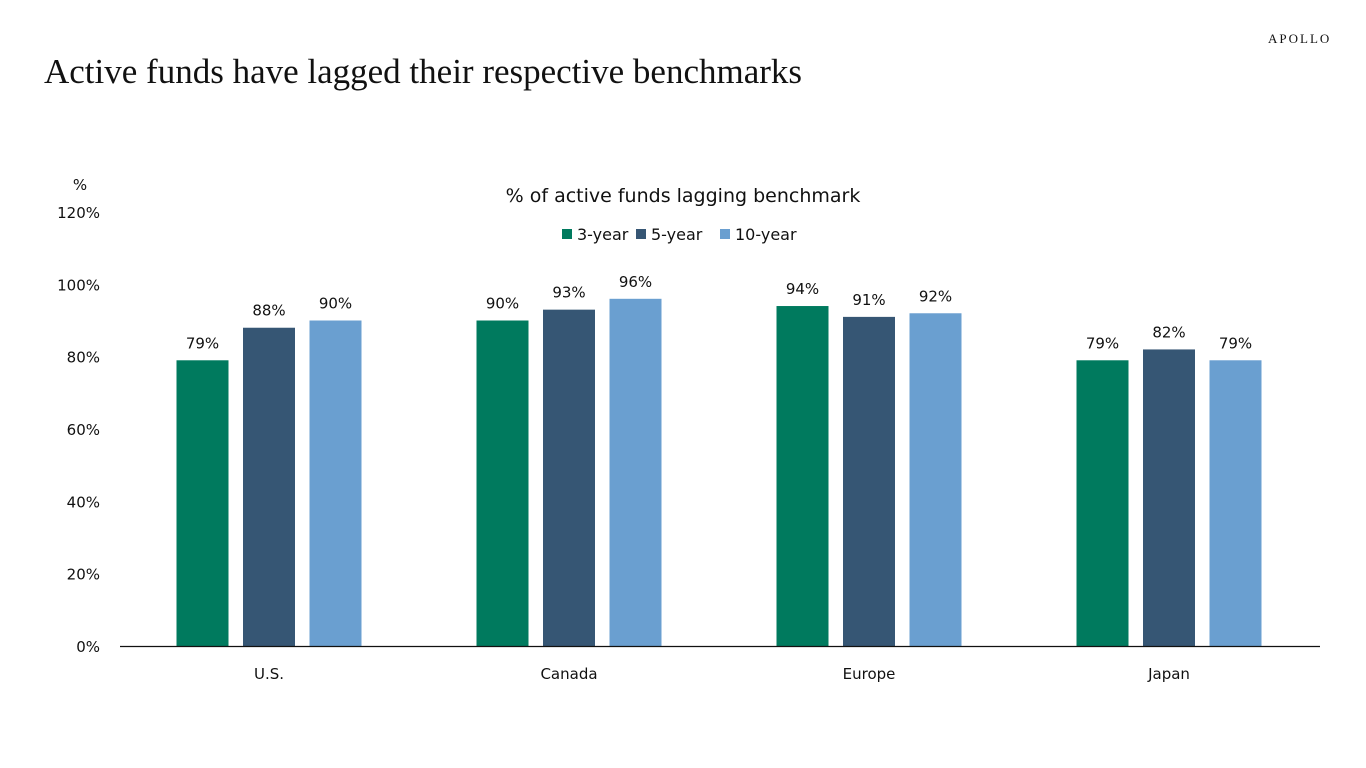 This screenshot has width=1366, height=768. Describe the element at coordinates (766, 234) in the screenshot. I see `legend-label: 10-year` at that location.